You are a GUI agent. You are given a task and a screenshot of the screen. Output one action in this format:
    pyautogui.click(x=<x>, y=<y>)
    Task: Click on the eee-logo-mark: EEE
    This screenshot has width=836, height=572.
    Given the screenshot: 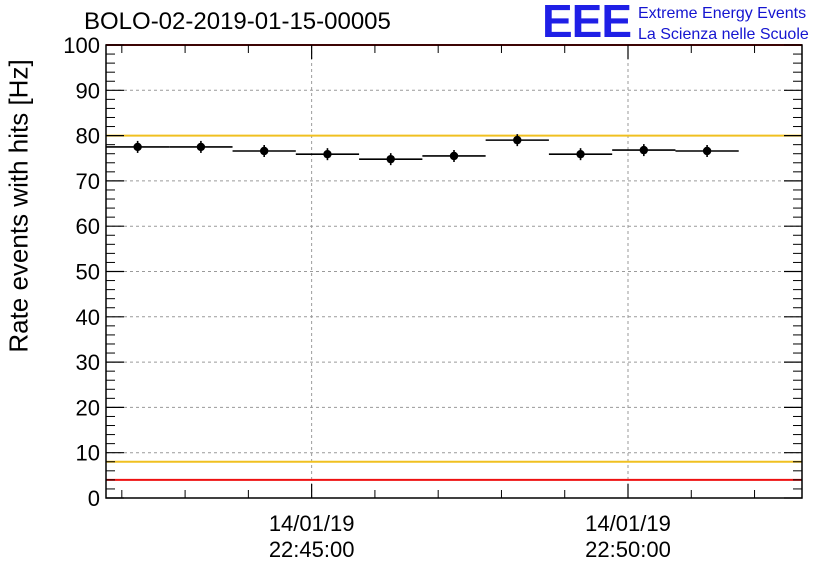 What is the action you would take?
    pyautogui.click(x=587, y=23)
    